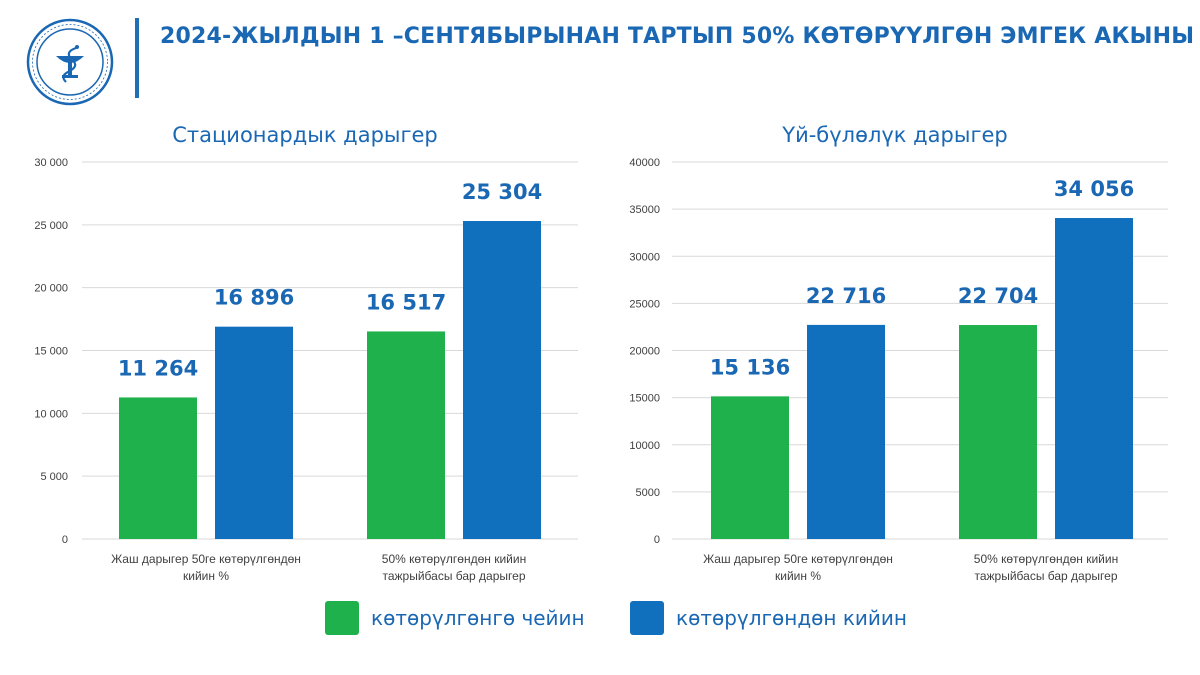  What do you see at coordinates (647, 618) in the screenshot?
I see `legend-swatch-after` at bounding box center [647, 618].